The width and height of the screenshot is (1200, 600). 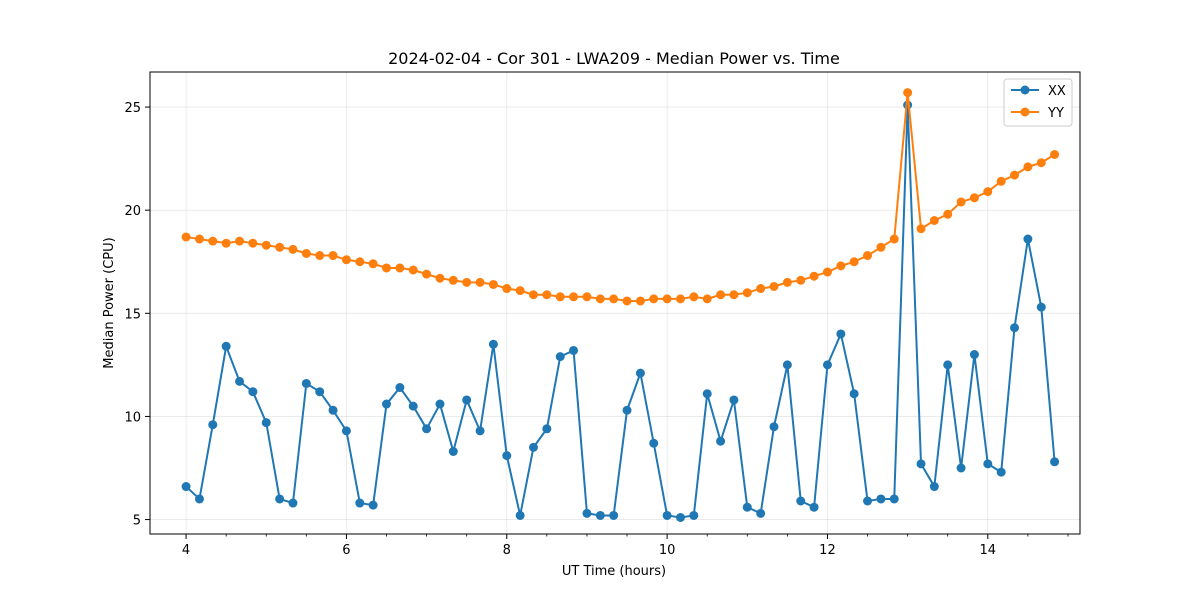 What do you see at coordinates (137, 521) in the screenshot?
I see `y-tick-label: 5` at bounding box center [137, 521].